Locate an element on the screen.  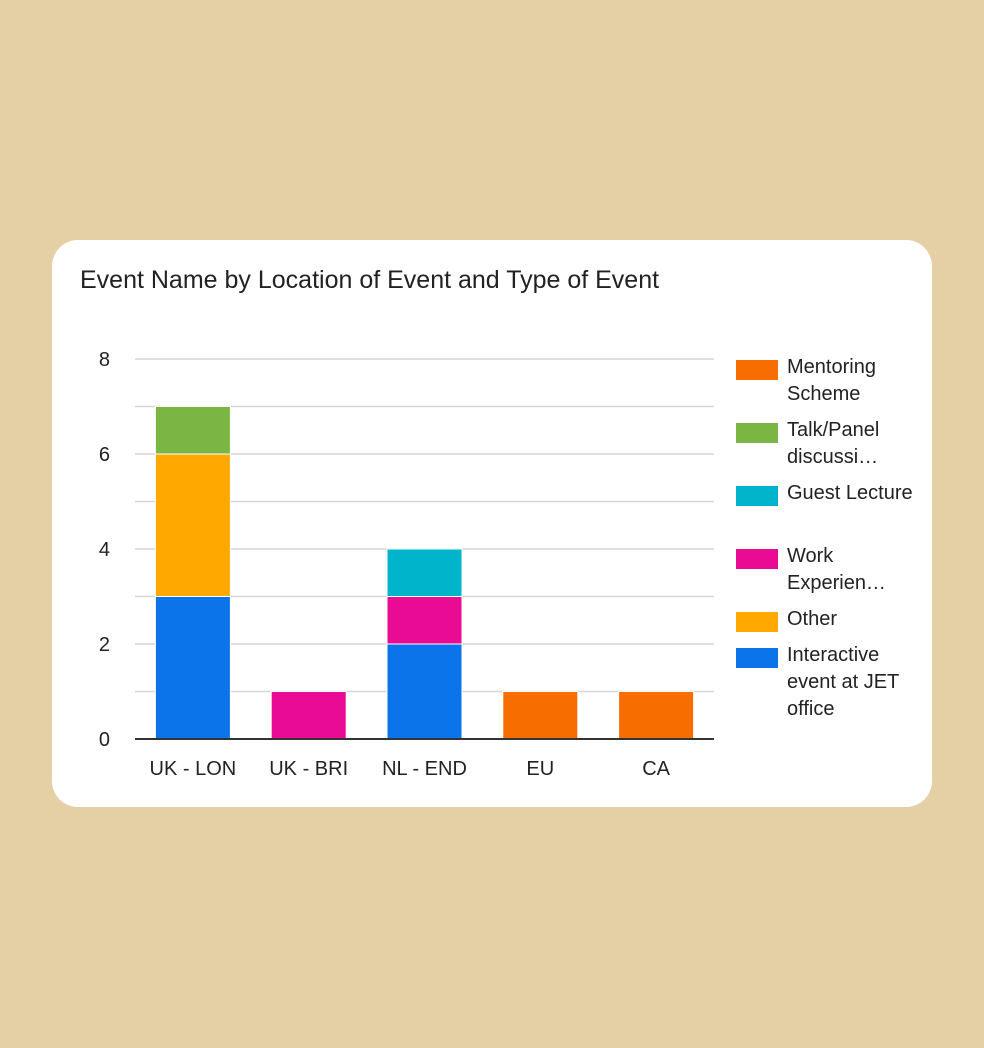
legend-label: Interactive event at JET office is located at coordinates (843, 682).